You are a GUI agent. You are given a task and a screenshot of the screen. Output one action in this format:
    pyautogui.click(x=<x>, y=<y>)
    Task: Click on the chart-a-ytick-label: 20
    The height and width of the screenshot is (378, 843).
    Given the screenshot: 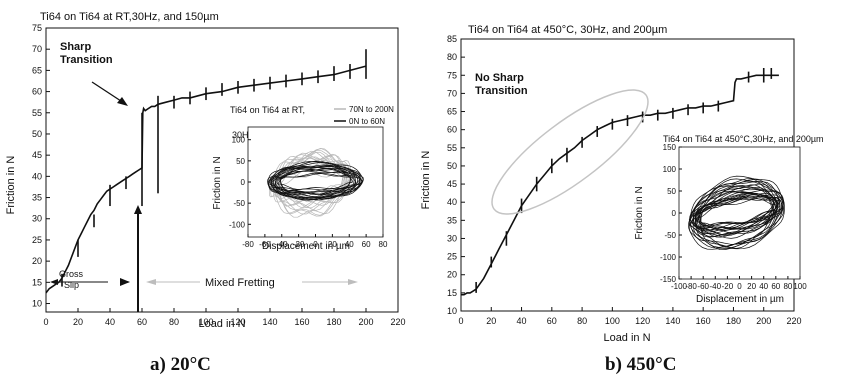 What is the action you would take?
    pyautogui.click(x=37, y=261)
    